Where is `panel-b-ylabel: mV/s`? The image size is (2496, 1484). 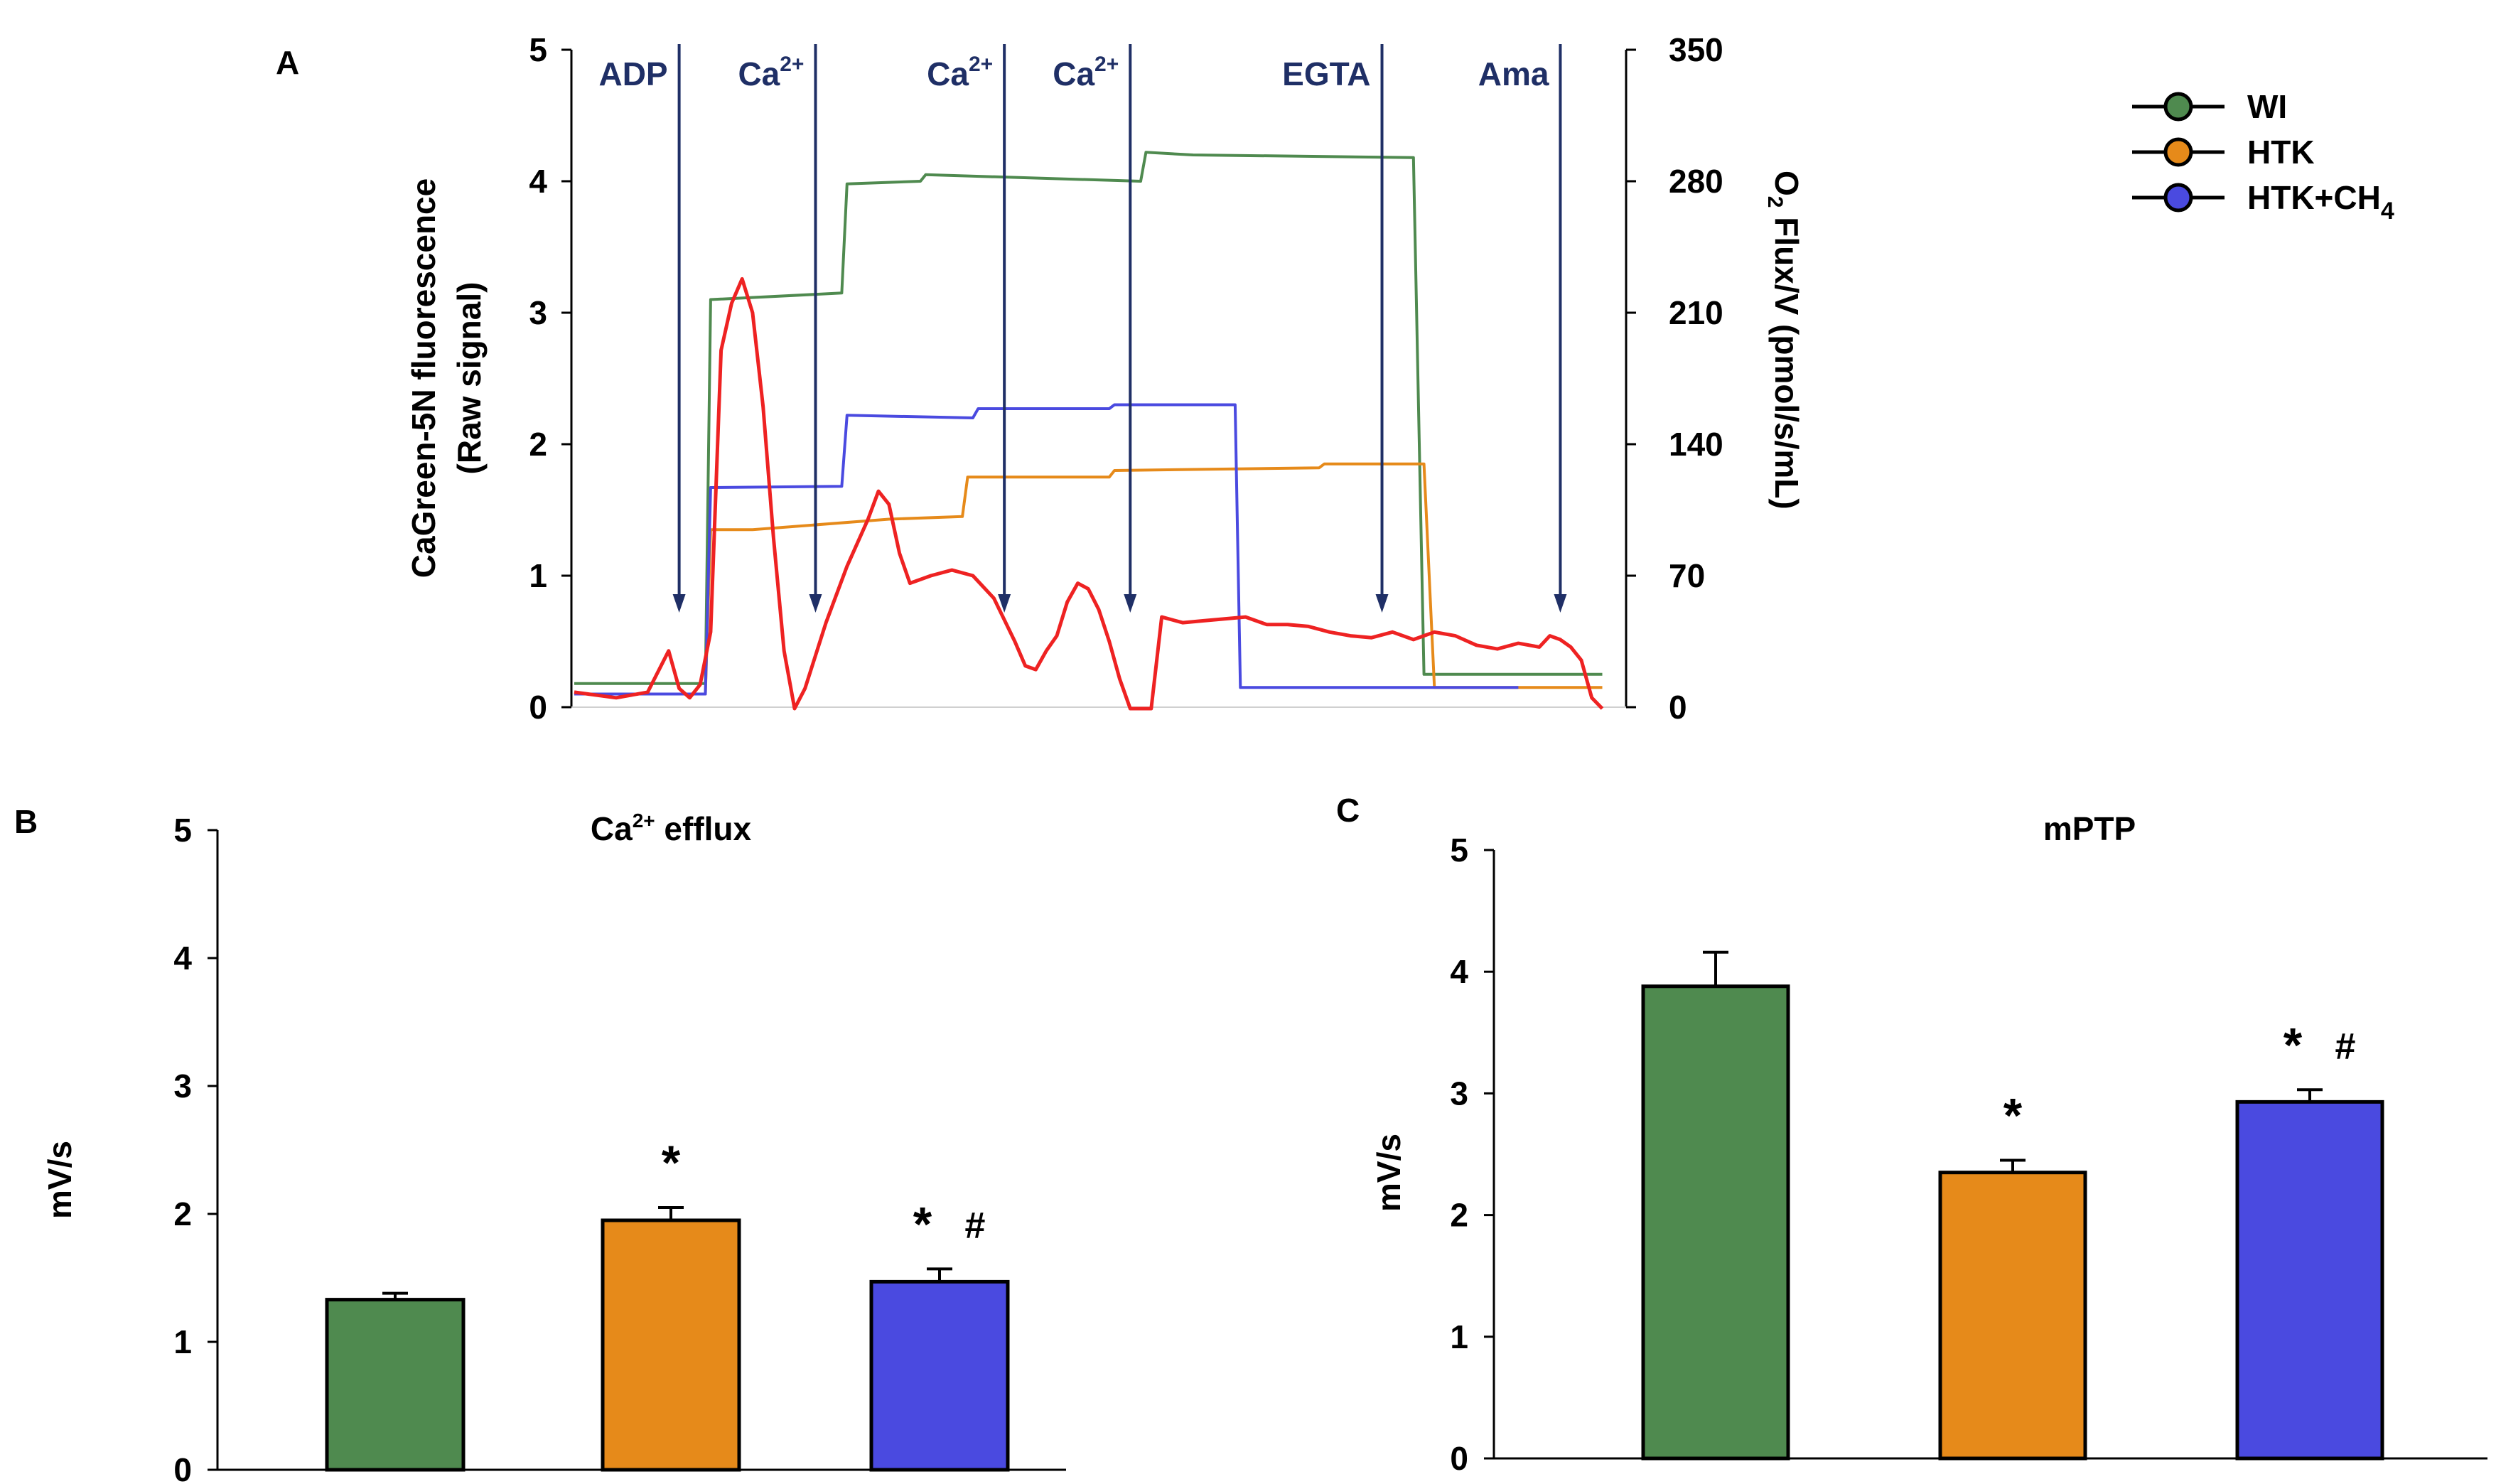 panel-b-ylabel: mV/s is located at coordinates (59, 1180).